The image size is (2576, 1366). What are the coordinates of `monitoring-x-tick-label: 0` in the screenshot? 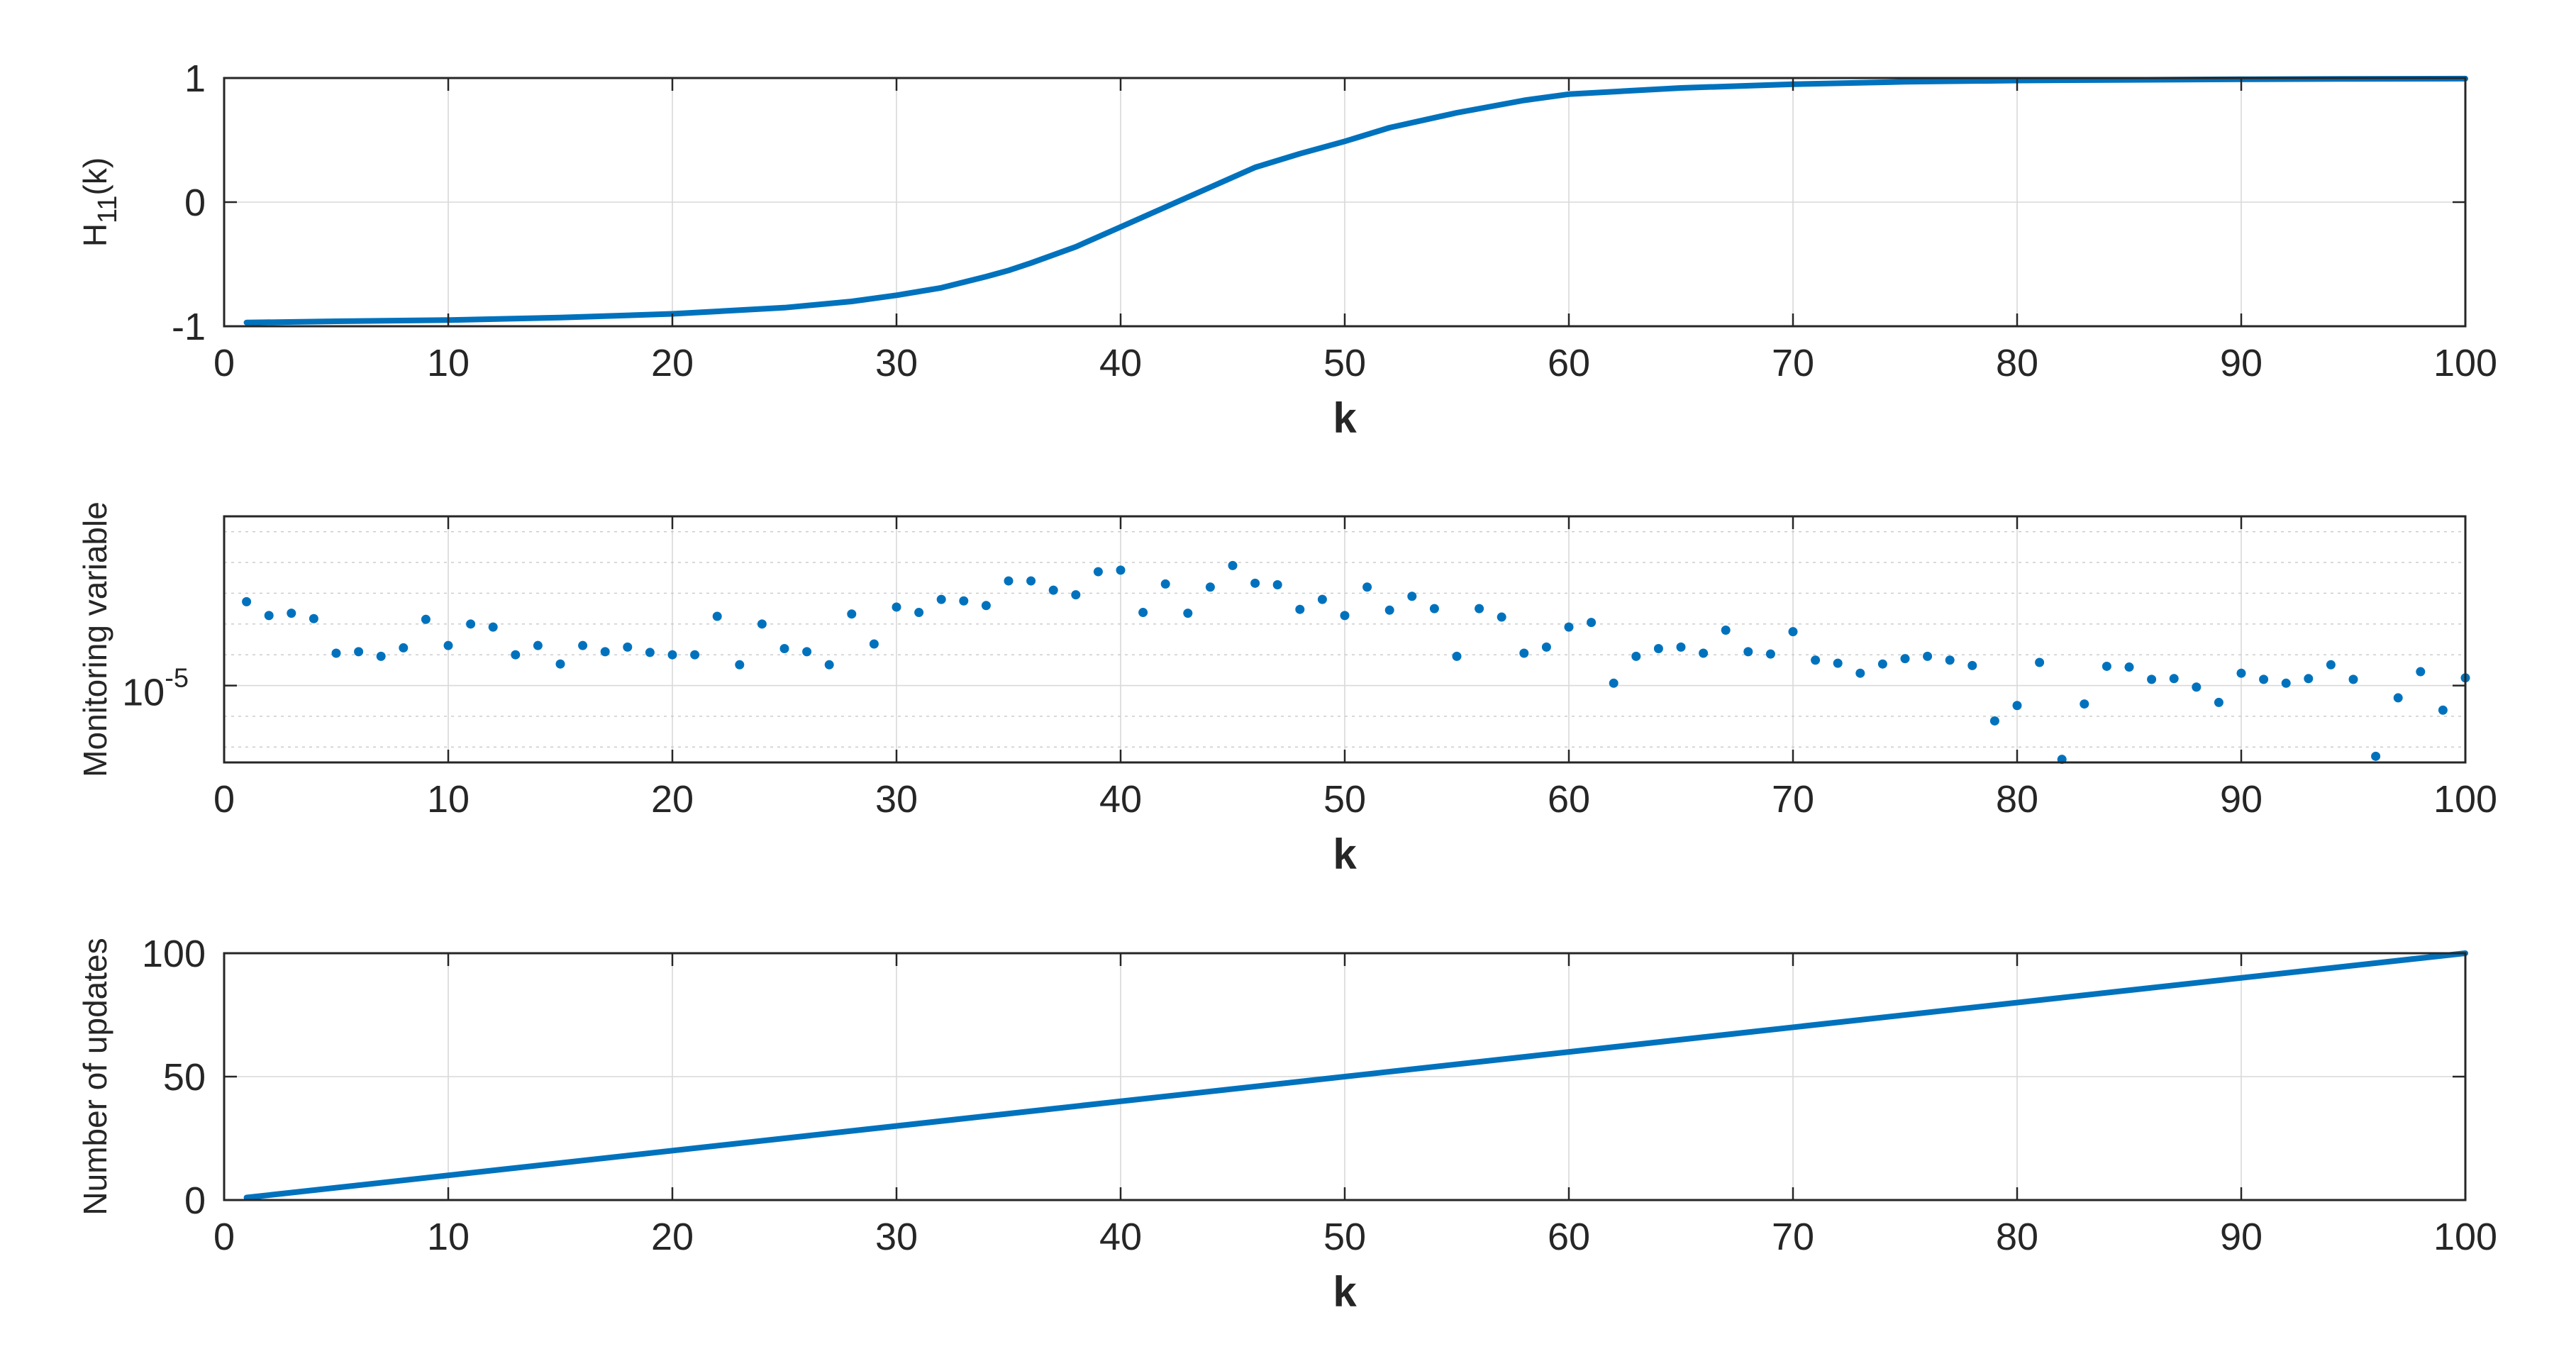 It's located at (224, 799).